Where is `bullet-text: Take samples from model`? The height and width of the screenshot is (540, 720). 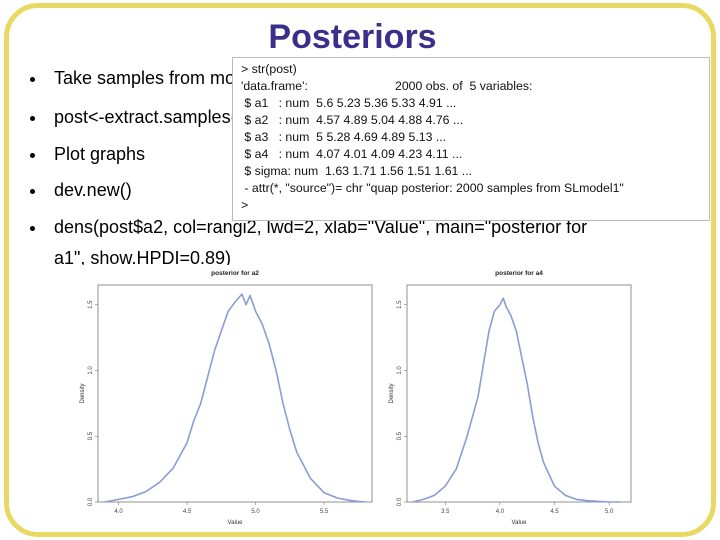 bullet-text: Take samples from model is located at coordinates (157, 78).